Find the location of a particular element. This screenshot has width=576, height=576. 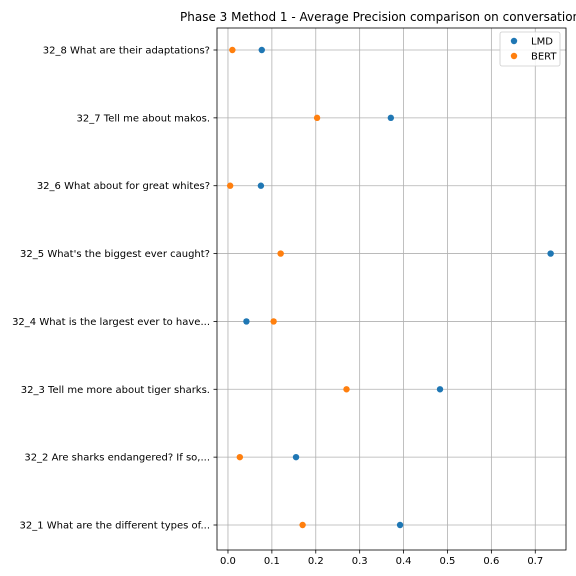

legend-label: LMD is located at coordinates (542, 42).